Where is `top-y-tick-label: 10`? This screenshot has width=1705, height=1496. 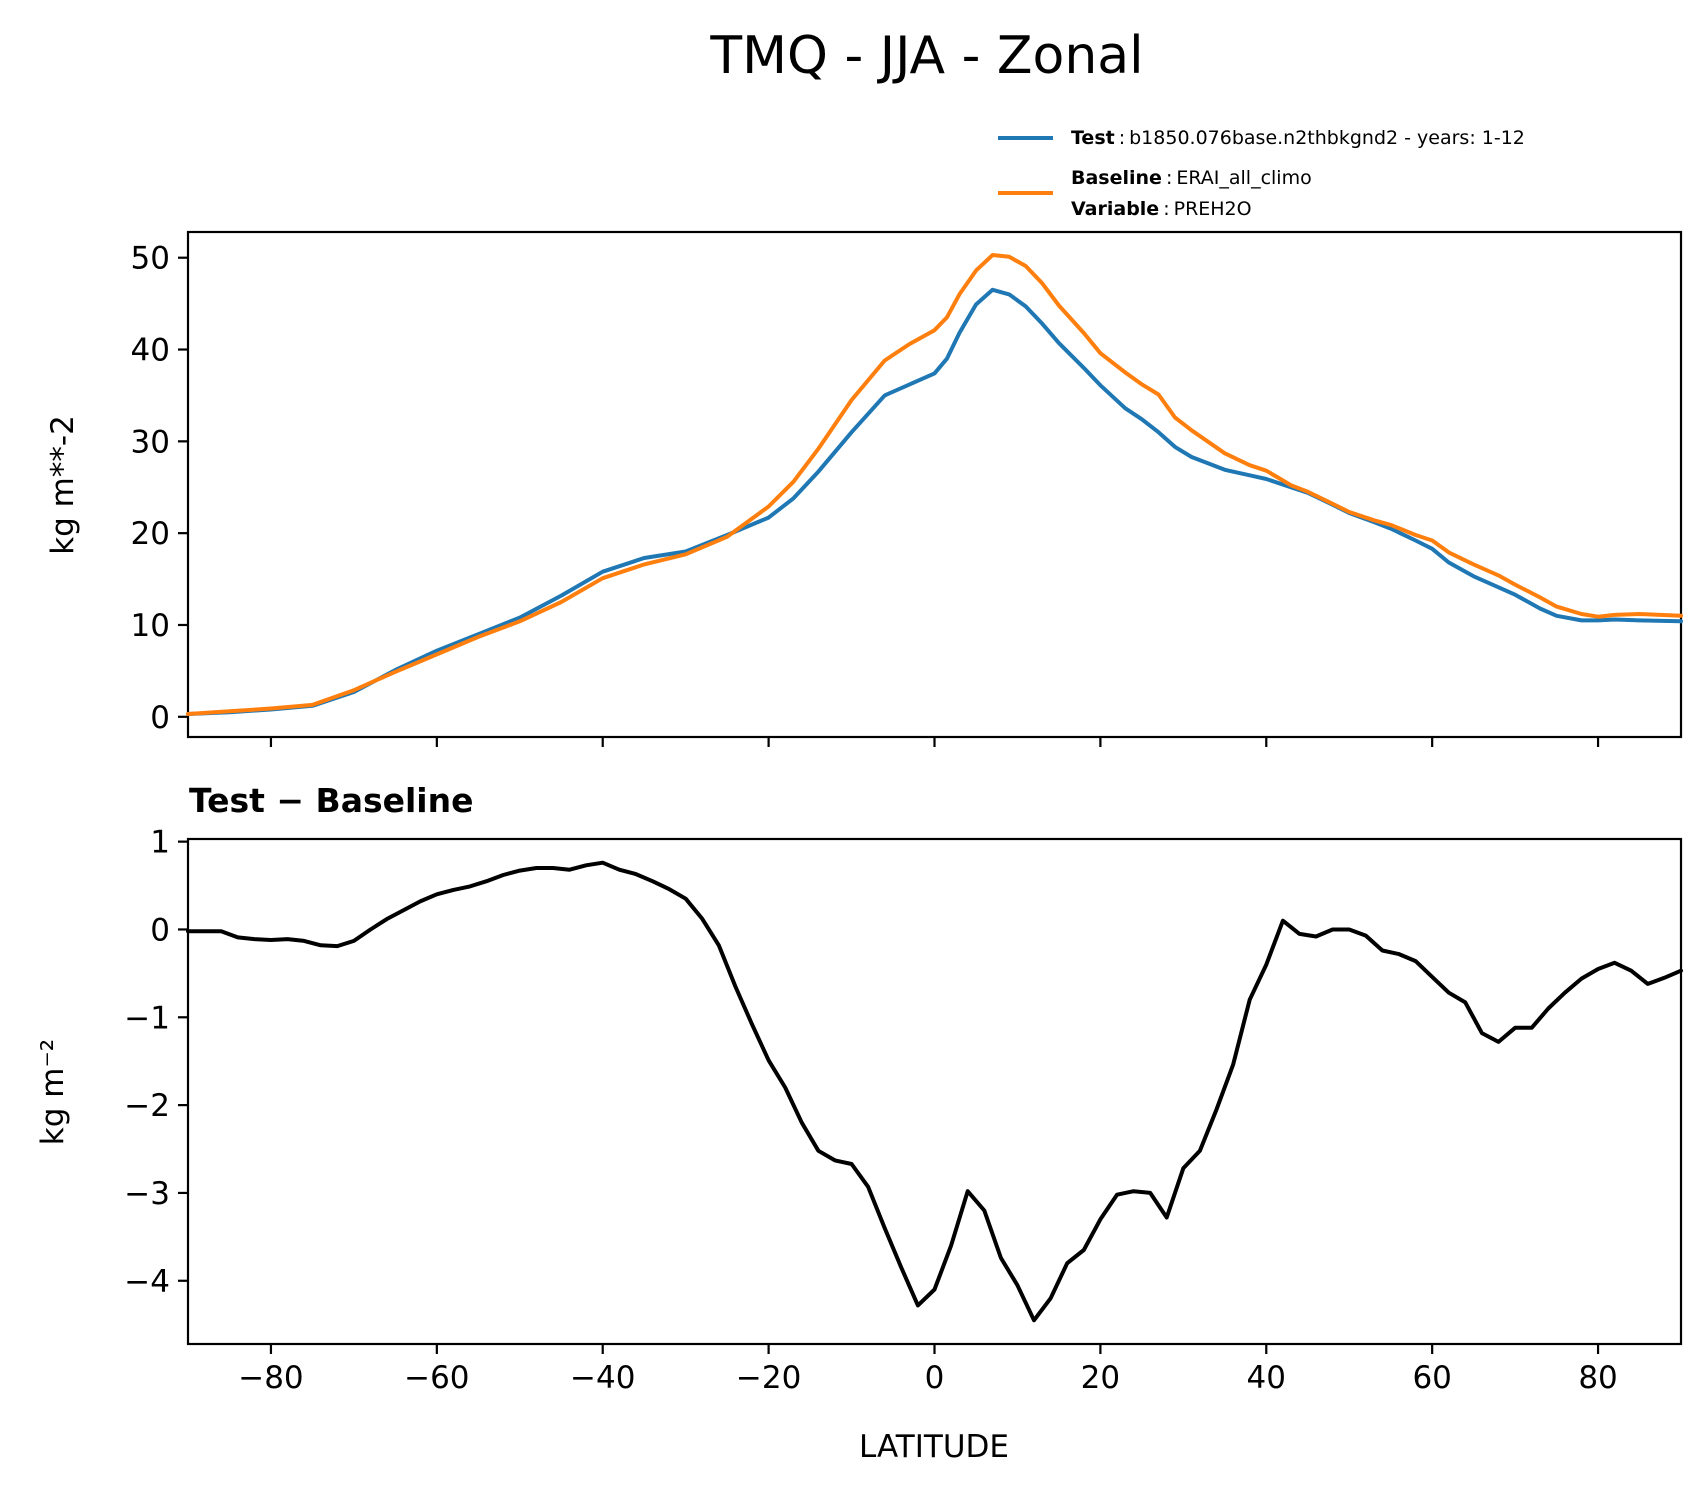 top-y-tick-label: 10 is located at coordinates (150, 626).